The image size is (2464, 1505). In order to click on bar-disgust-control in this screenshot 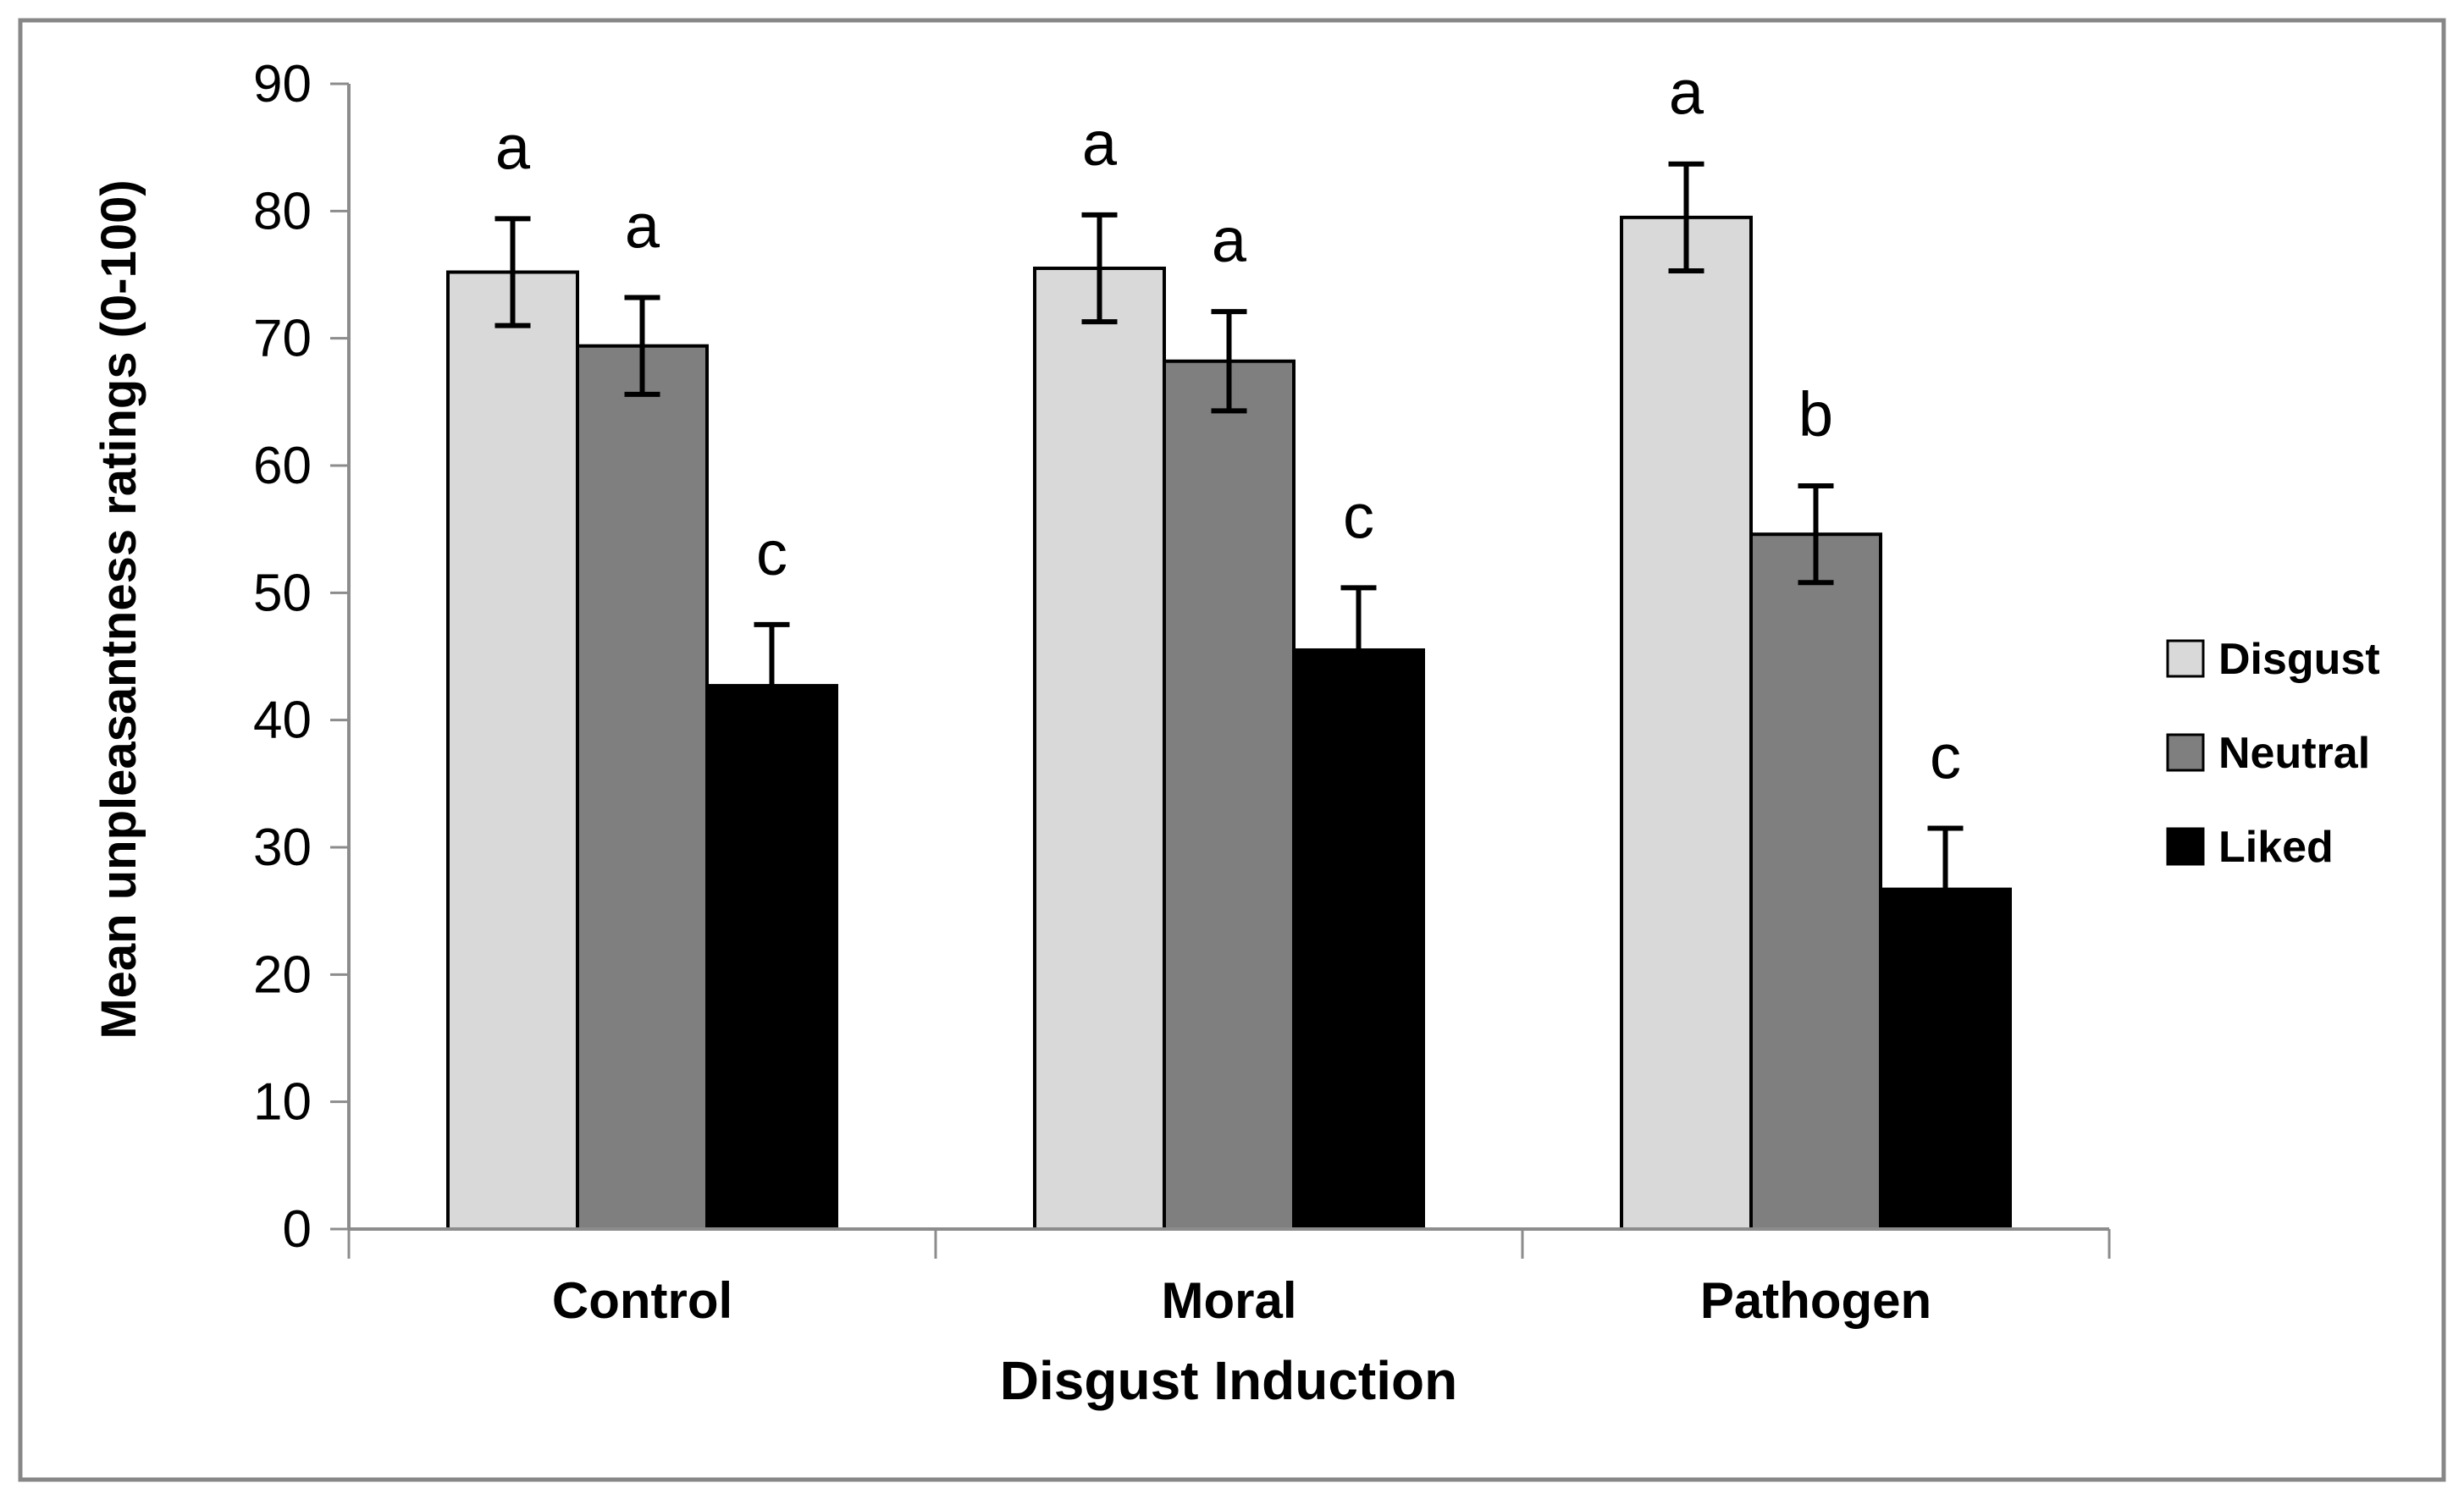, I will do `click(512, 751)`.